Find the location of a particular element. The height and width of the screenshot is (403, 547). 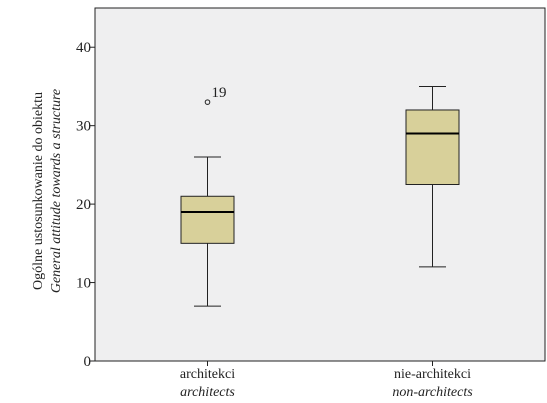

y-tick-label: 30 is located at coordinates (83, 127).